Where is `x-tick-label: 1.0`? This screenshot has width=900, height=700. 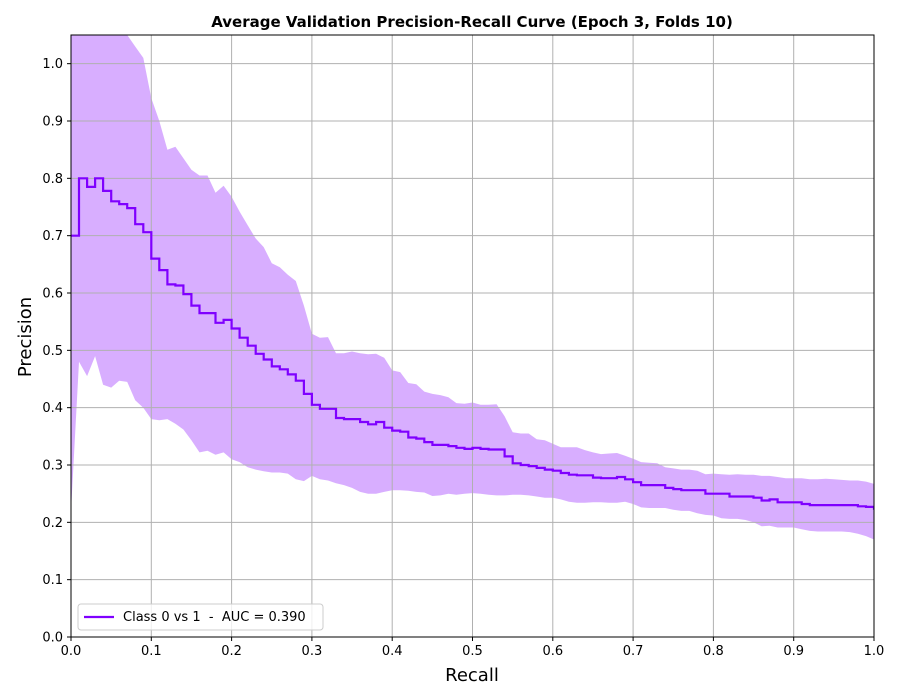 x-tick-label: 1.0 is located at coordinates (874, 651).